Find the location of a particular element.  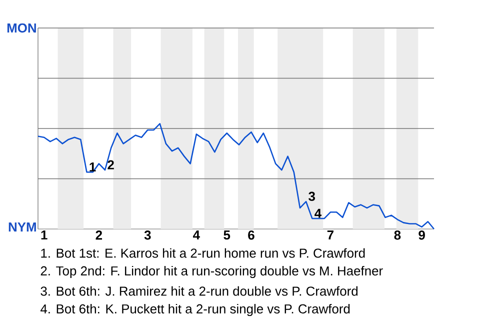

text: 3. Bot 6th: J. Ramirez hit a 2-run double vs P. Crawford is located at coordinates (199, 291).